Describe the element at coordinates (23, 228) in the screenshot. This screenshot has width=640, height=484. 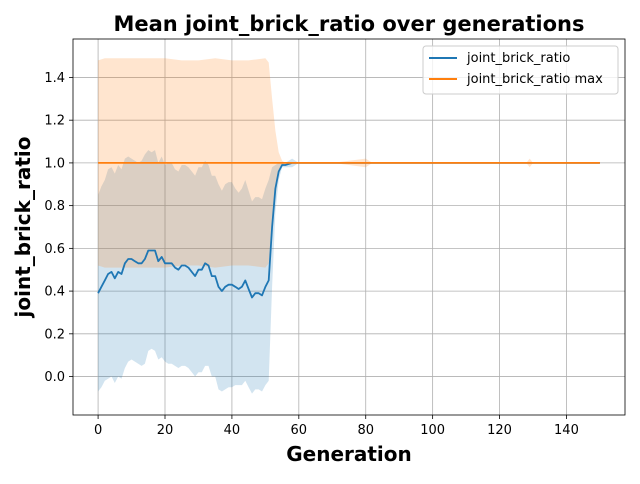
I see `y-axis-label: joint_brick_ratio` at that location.